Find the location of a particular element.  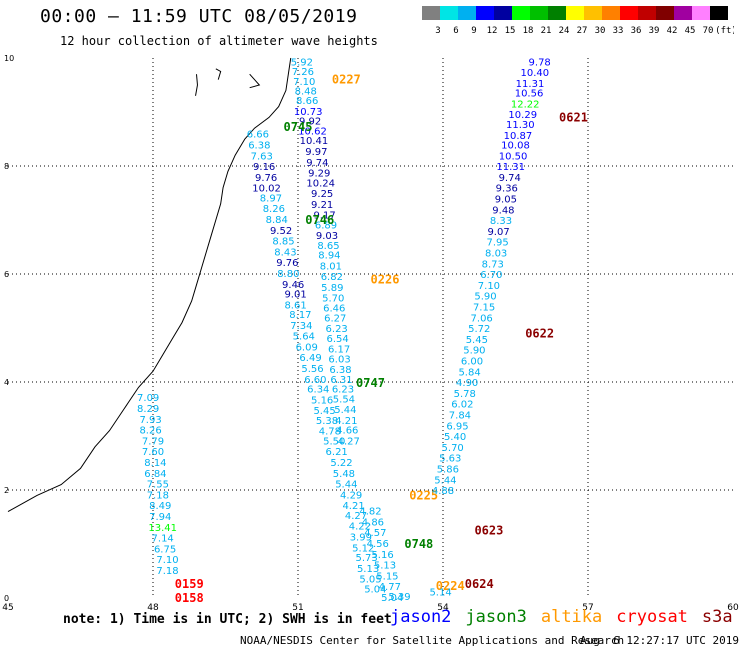

wave-height-value: 7.84 is located at coordinates (460, 415).